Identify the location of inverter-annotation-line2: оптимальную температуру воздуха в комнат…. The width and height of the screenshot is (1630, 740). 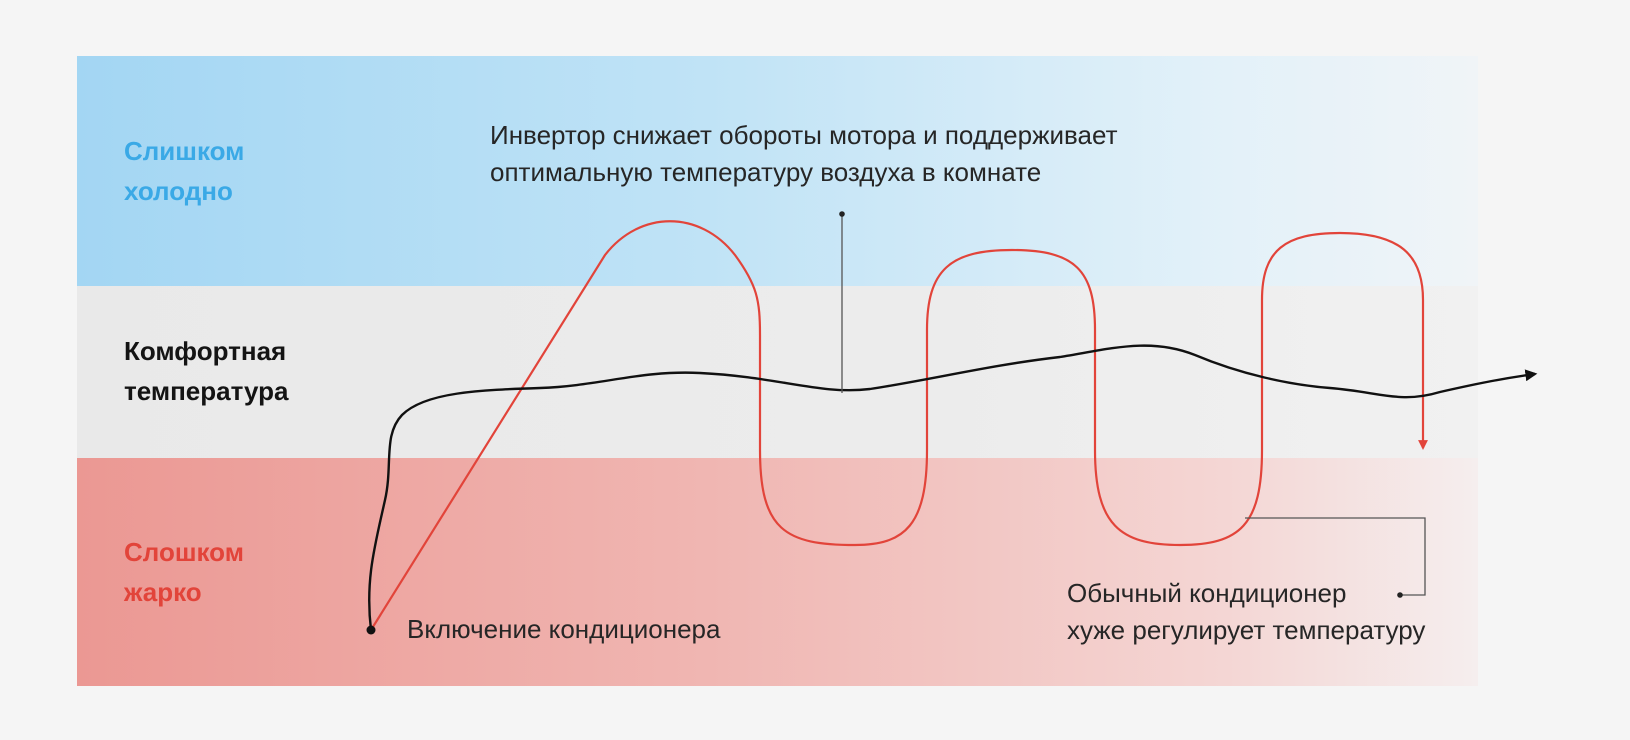
(766, 172).